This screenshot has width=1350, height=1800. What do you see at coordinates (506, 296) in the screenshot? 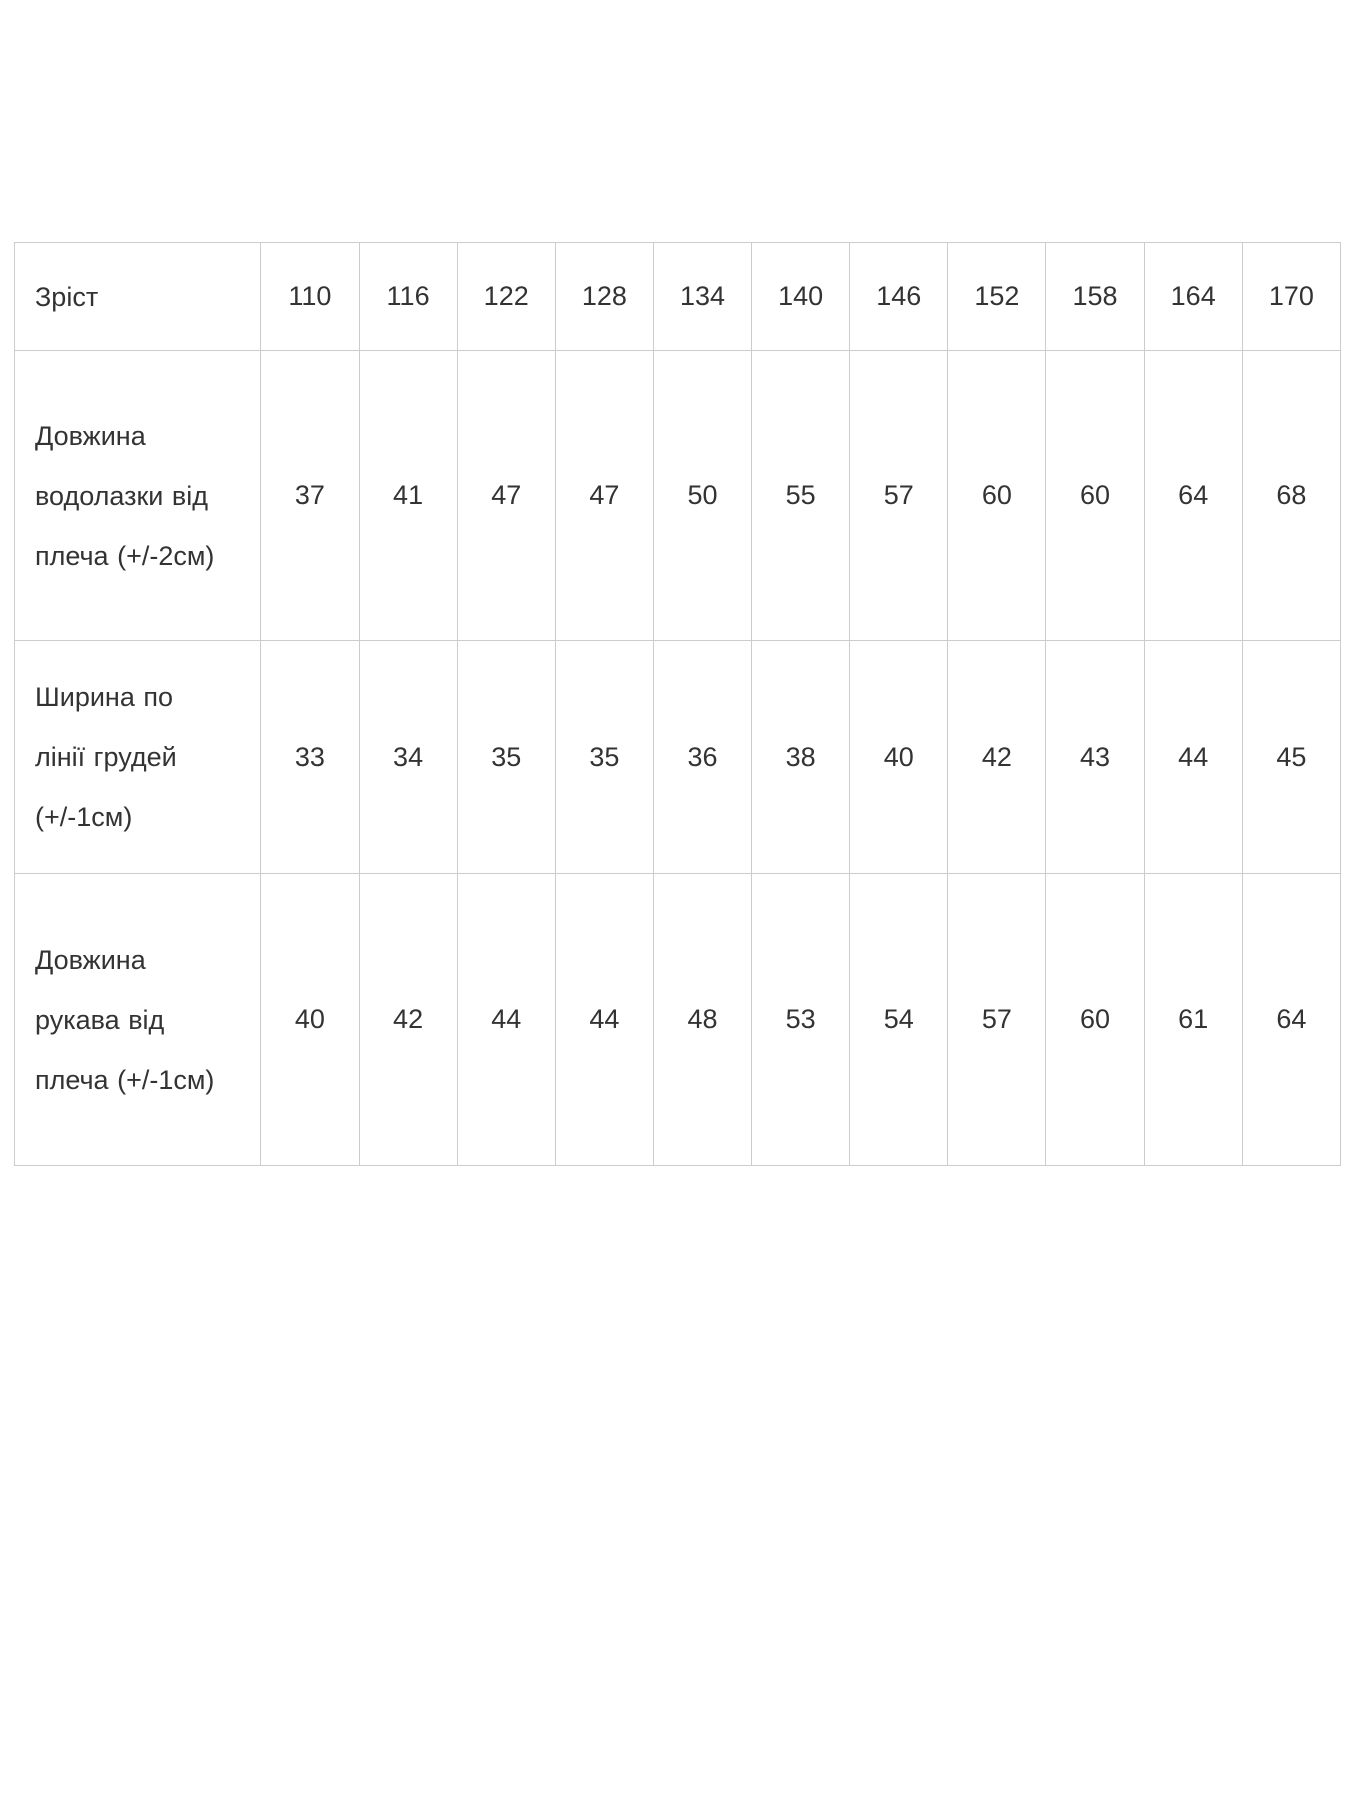
I see `size-column-header: 122` at bounding box center [506, 296].